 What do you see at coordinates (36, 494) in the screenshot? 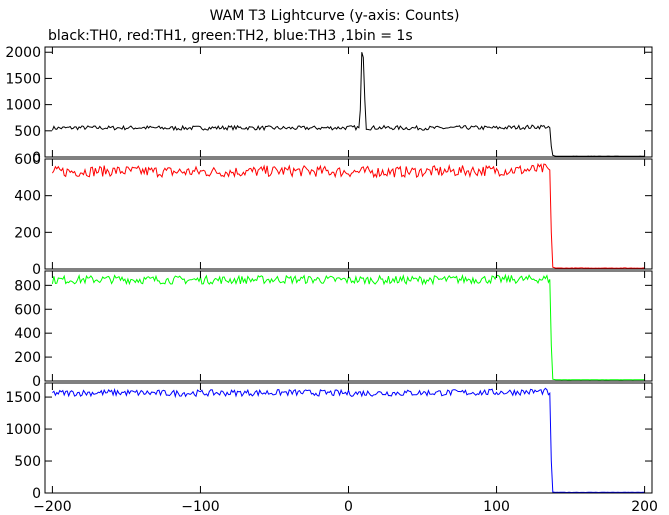
I see `th3-ytick-label: 0` at bounding box center [36, 494].